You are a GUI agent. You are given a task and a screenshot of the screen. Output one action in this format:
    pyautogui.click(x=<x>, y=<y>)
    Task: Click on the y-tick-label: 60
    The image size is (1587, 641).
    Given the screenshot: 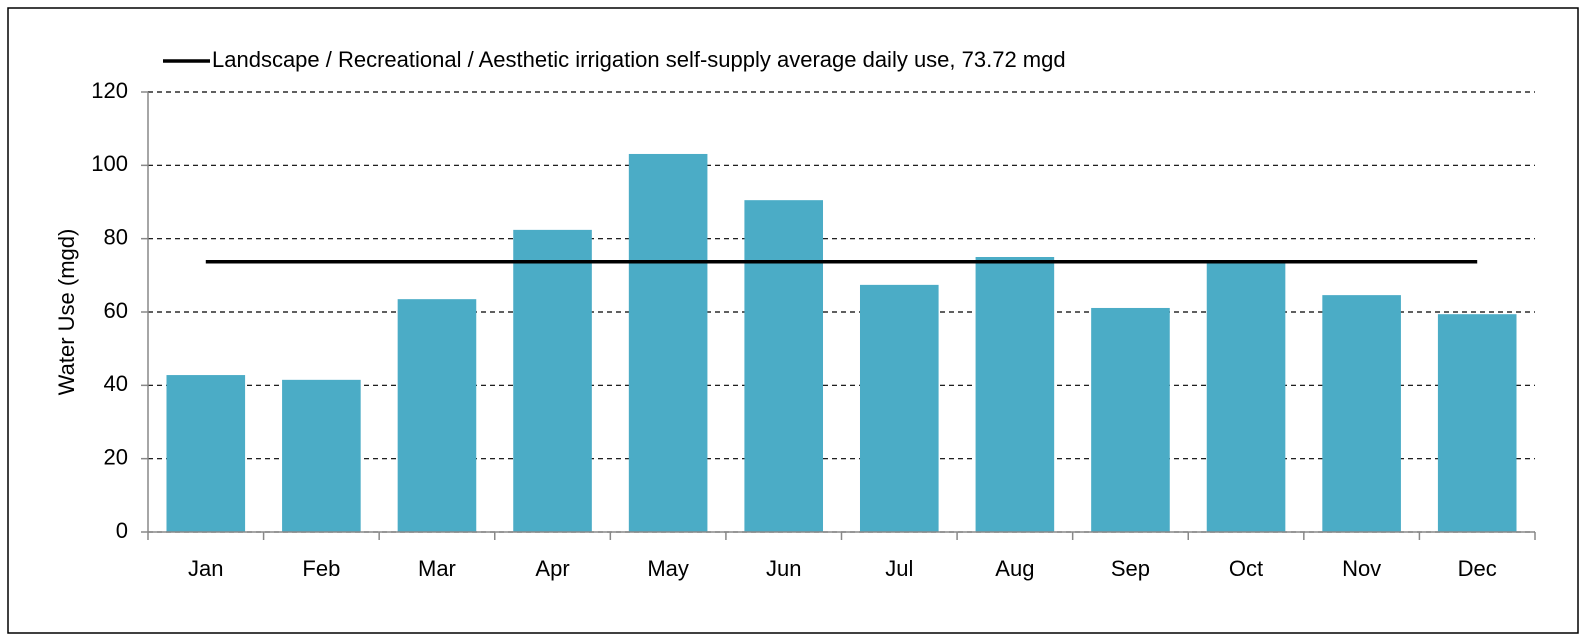 What is the action you would take?
    pyautogui.click(x=116, y=310)
    